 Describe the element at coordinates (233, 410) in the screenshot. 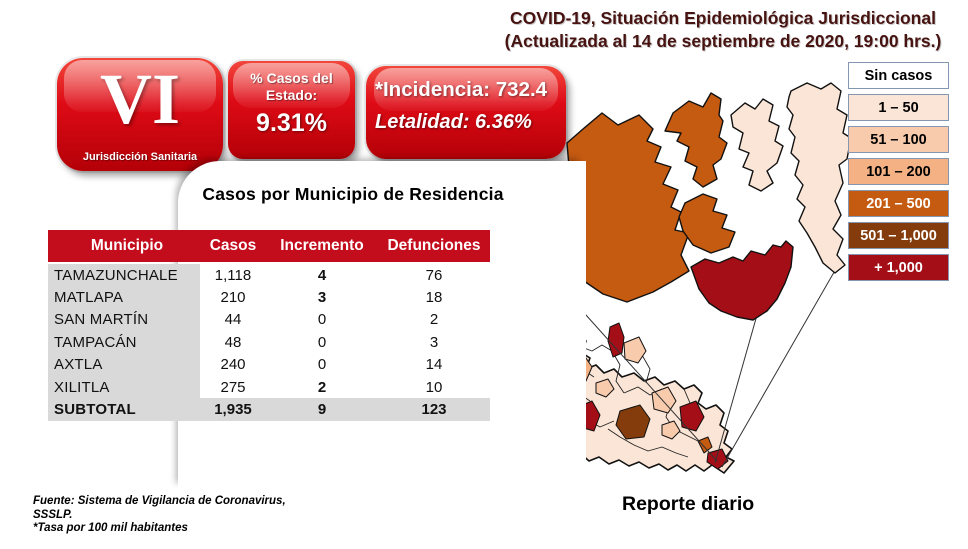

I see `cell-subtotal-casos: 1,935` at that location.